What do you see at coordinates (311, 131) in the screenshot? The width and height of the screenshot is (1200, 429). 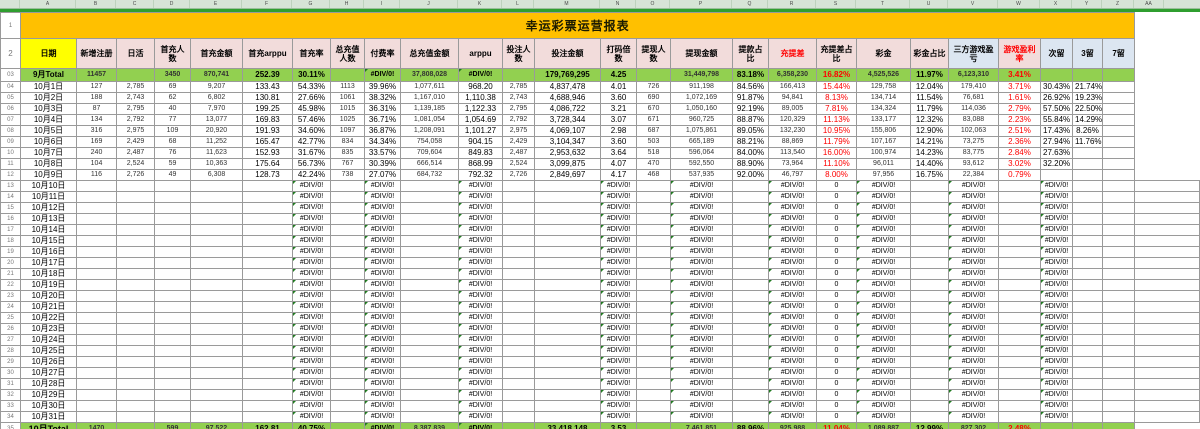 I see `cell-r4-c5: 34.60%` at bounding box center [311, 131].